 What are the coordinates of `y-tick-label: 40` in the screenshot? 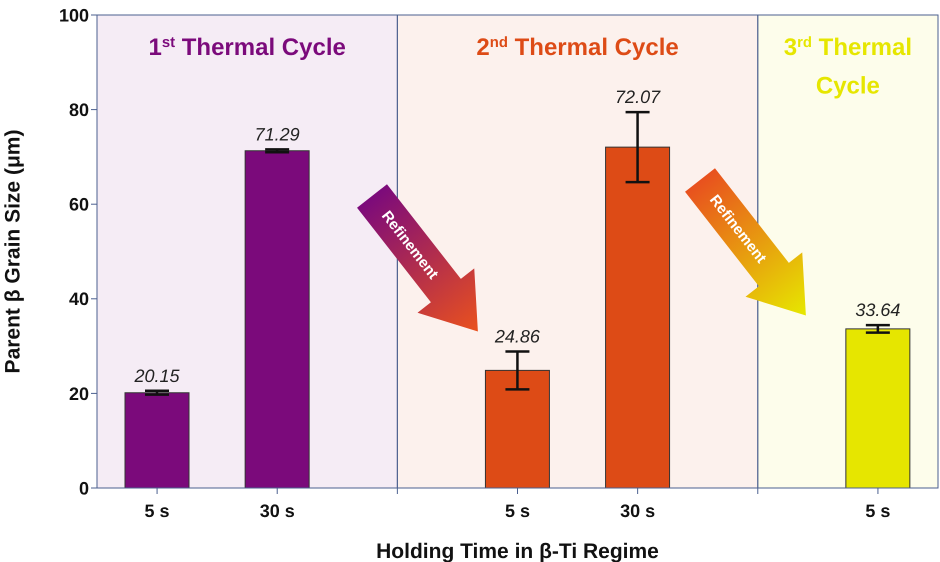 It's located at (78, 299).